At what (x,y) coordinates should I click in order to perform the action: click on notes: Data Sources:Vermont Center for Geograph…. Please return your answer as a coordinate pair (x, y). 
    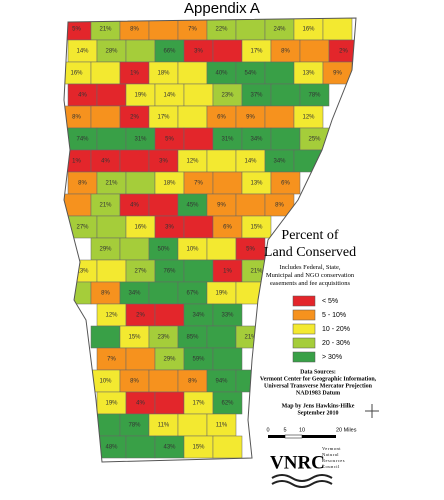
    Looking at the image, I should click on (318, 392).